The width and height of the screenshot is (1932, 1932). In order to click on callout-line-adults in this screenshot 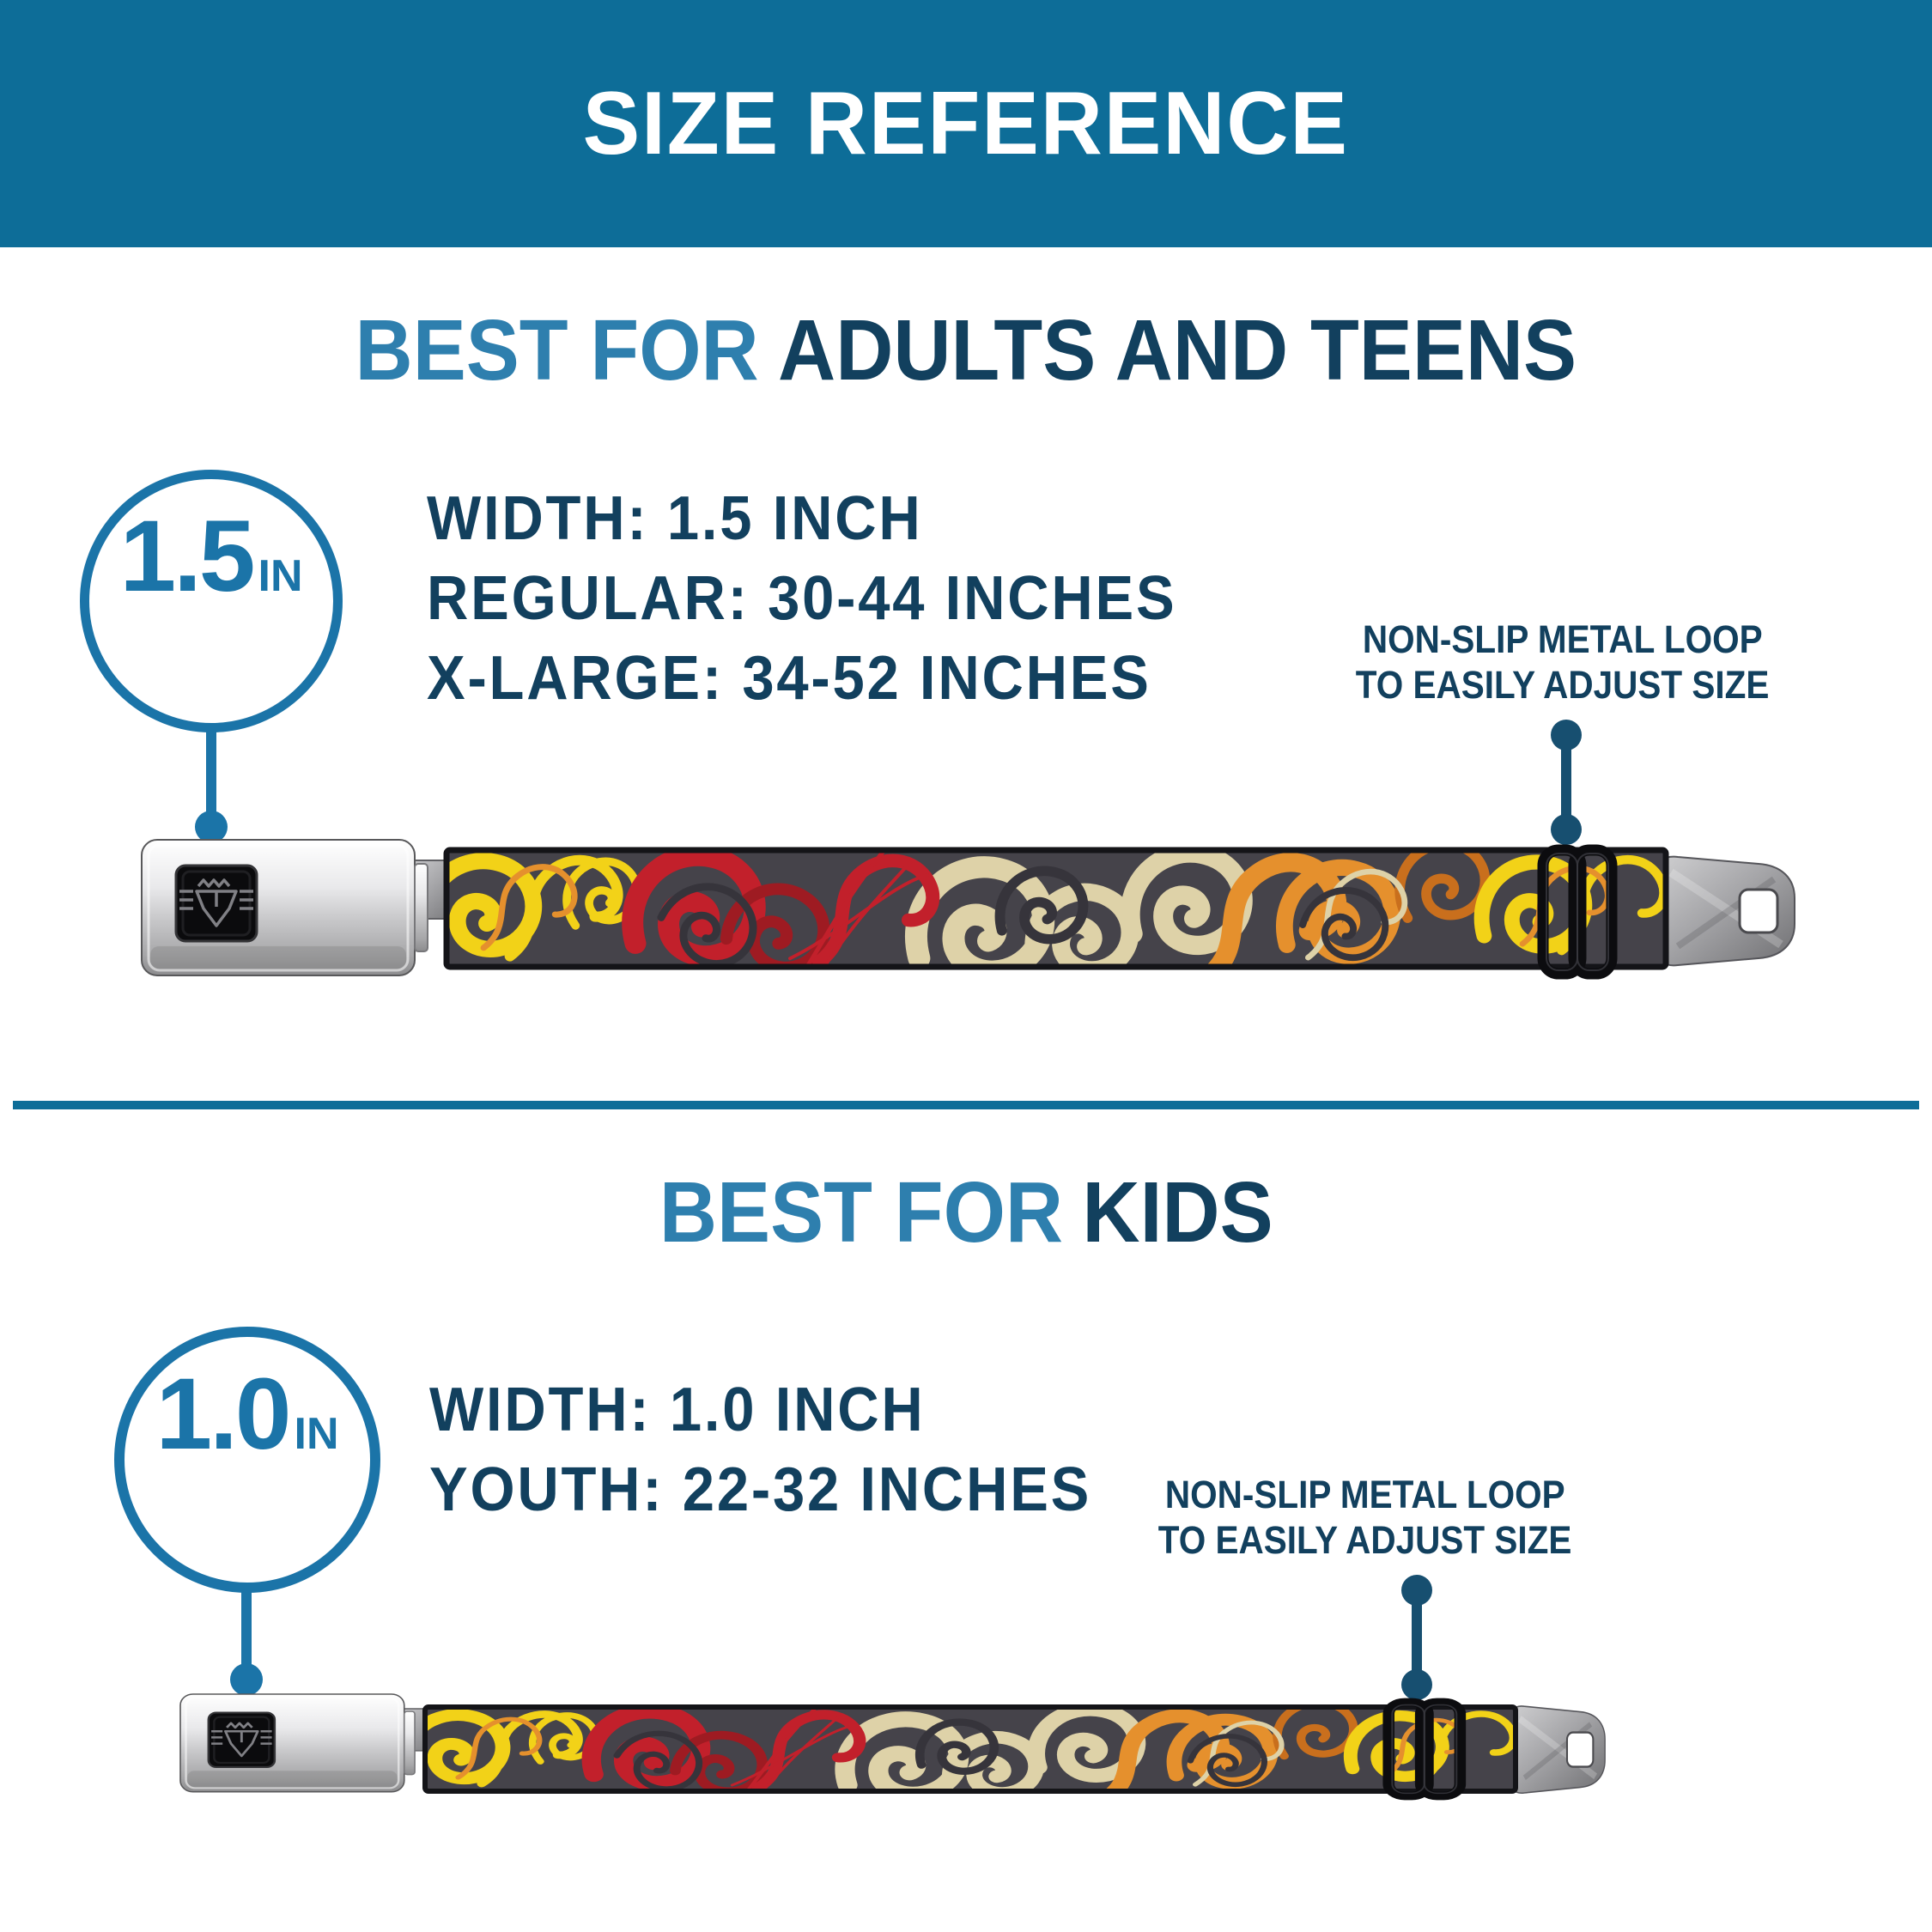, I will do `click(1566, 783)`.